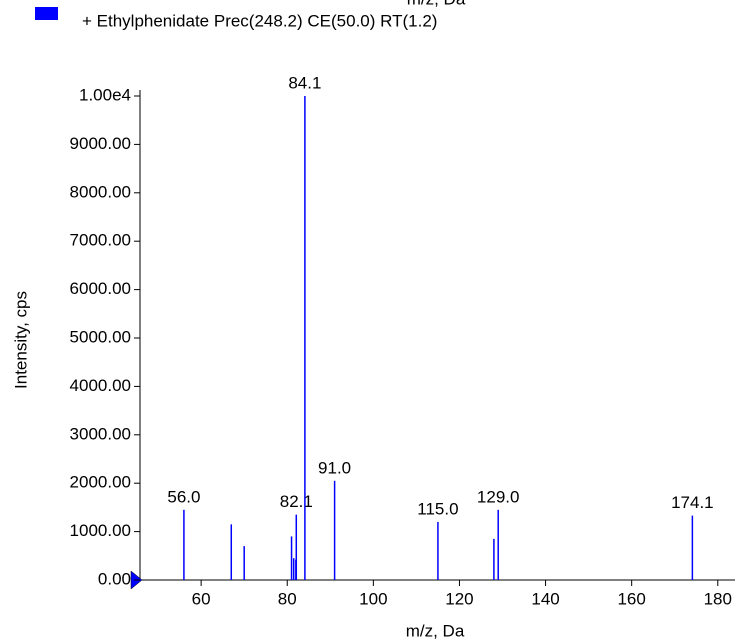  Describe the element at coordinates (437, 508) in the screenshot. I see `peak-label: 115.0` at that location.